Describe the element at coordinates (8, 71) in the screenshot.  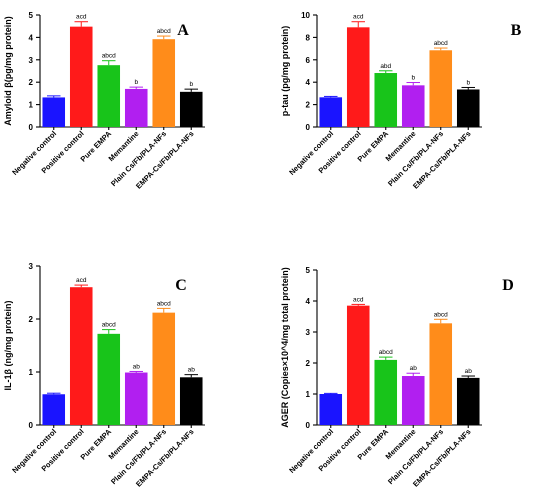
I see `y-axis-label: Amyloid β(pg/mg protein)` at that location.